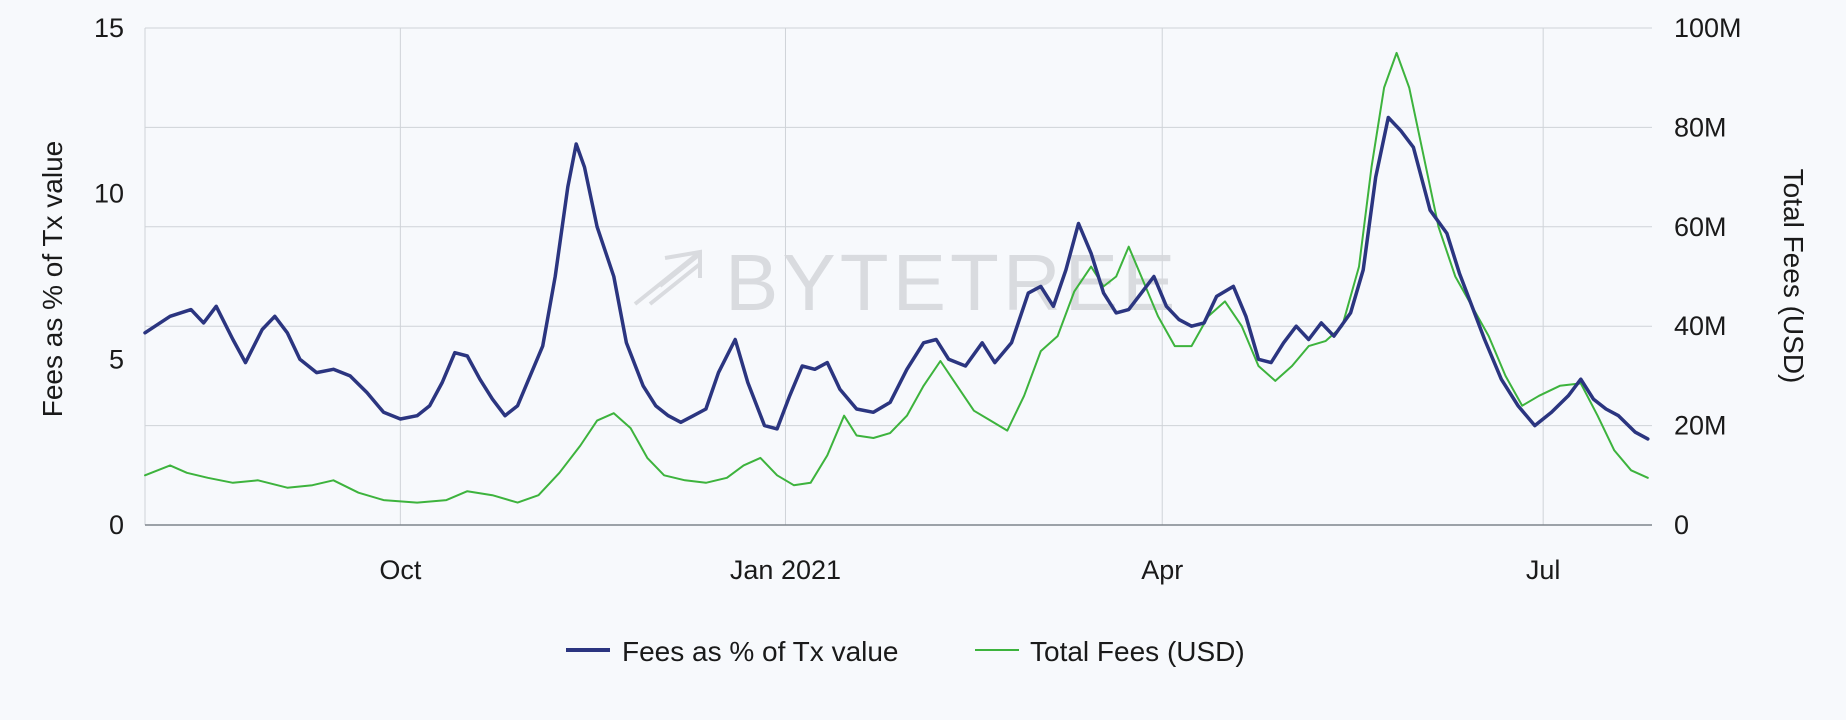 The image size is (1846, 720). I want to click on y-right-tick-label: 80M, so click(1700, 127).